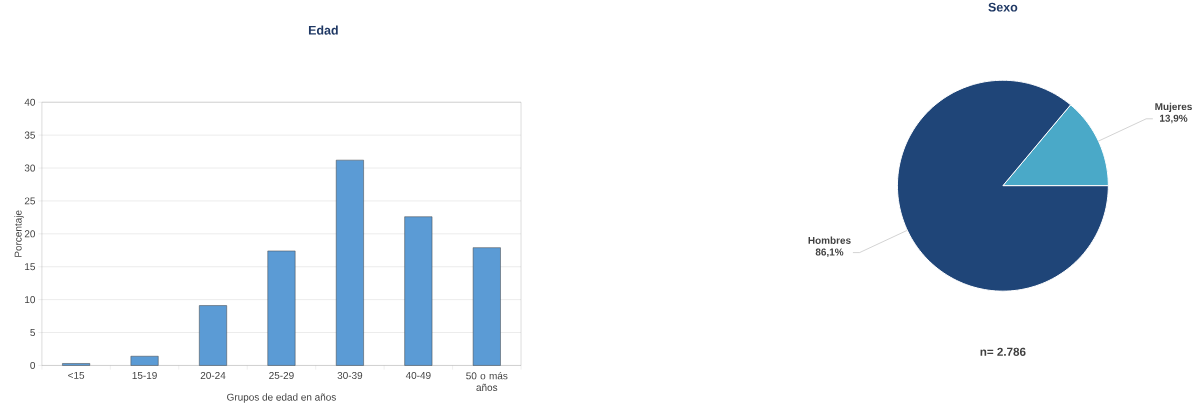 The width and height of the screenshot is (1194, 413). I want to click on x-tick-label: 25-29, so click(281, 375).